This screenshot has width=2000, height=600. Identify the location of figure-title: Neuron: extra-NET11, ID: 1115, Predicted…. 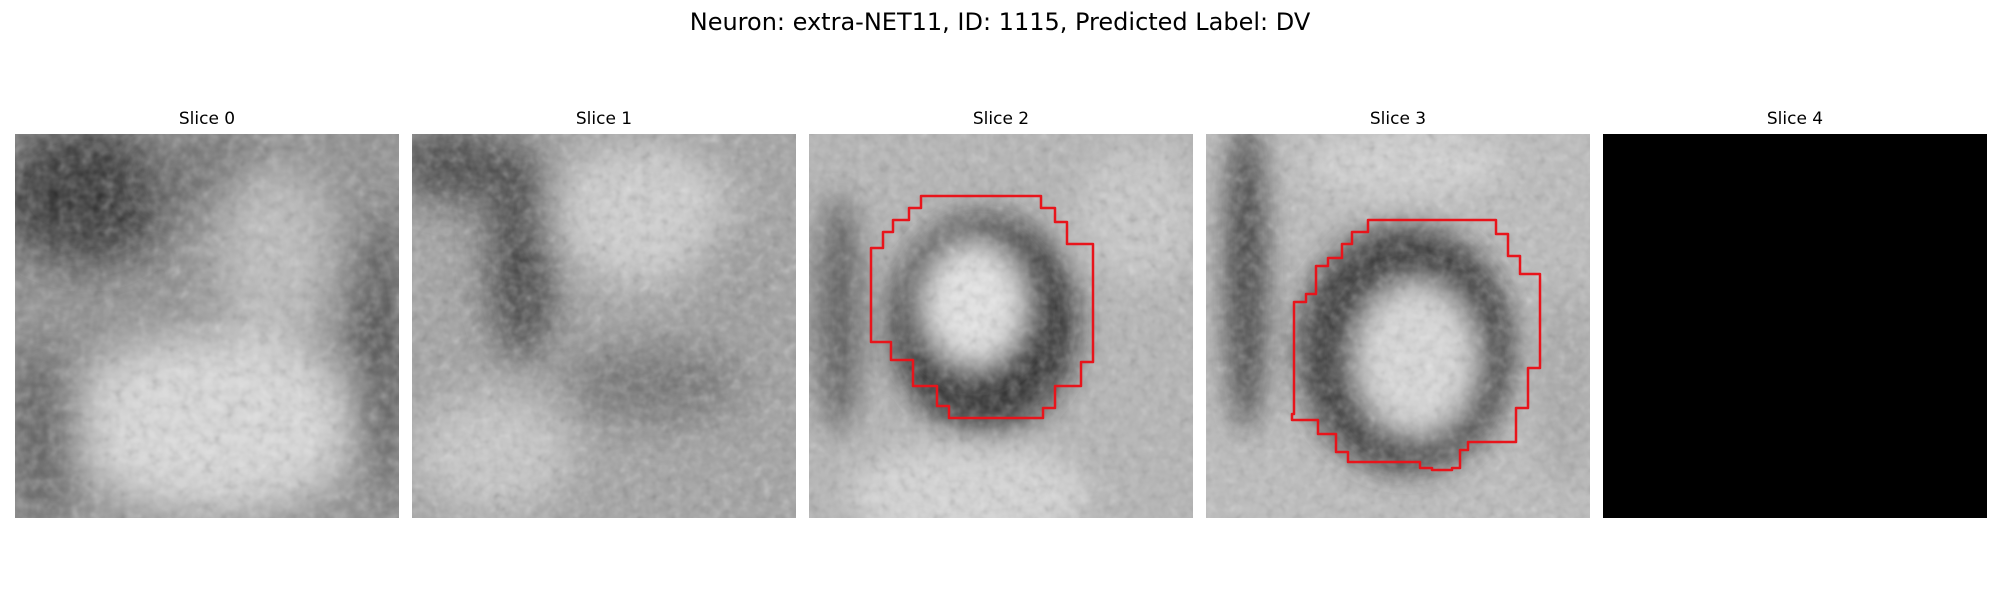
(1000, 22).